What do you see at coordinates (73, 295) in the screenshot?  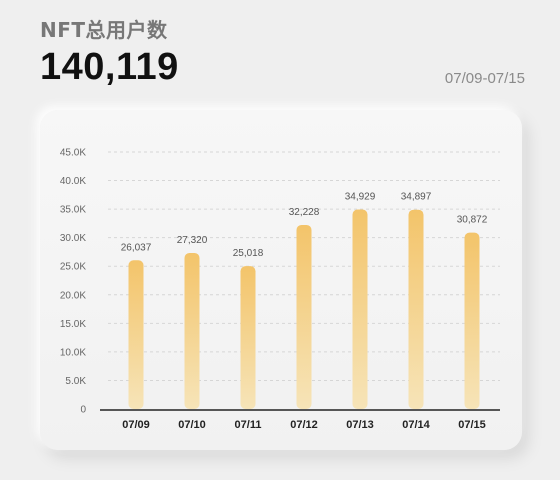 I see `y-tick-label: 20.0K` at bounding box center [73, 295].